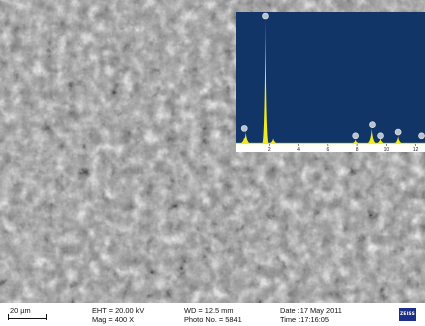  What do you see at coordinates (343, 148) in the screenshot?
I see `eds-ticks: 2 4 6 8 10 12` at bounding box center [343, 148].